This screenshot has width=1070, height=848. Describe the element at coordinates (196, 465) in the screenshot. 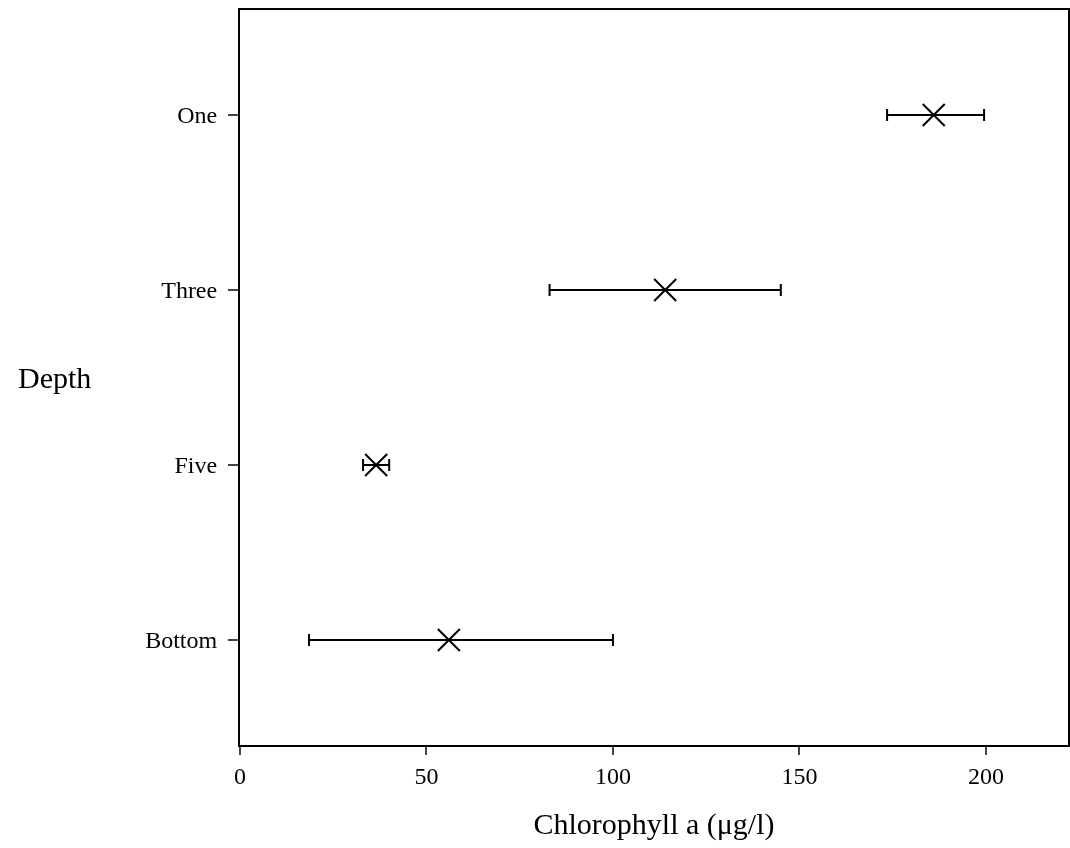

I see `y-tick-label: Five` at that location.